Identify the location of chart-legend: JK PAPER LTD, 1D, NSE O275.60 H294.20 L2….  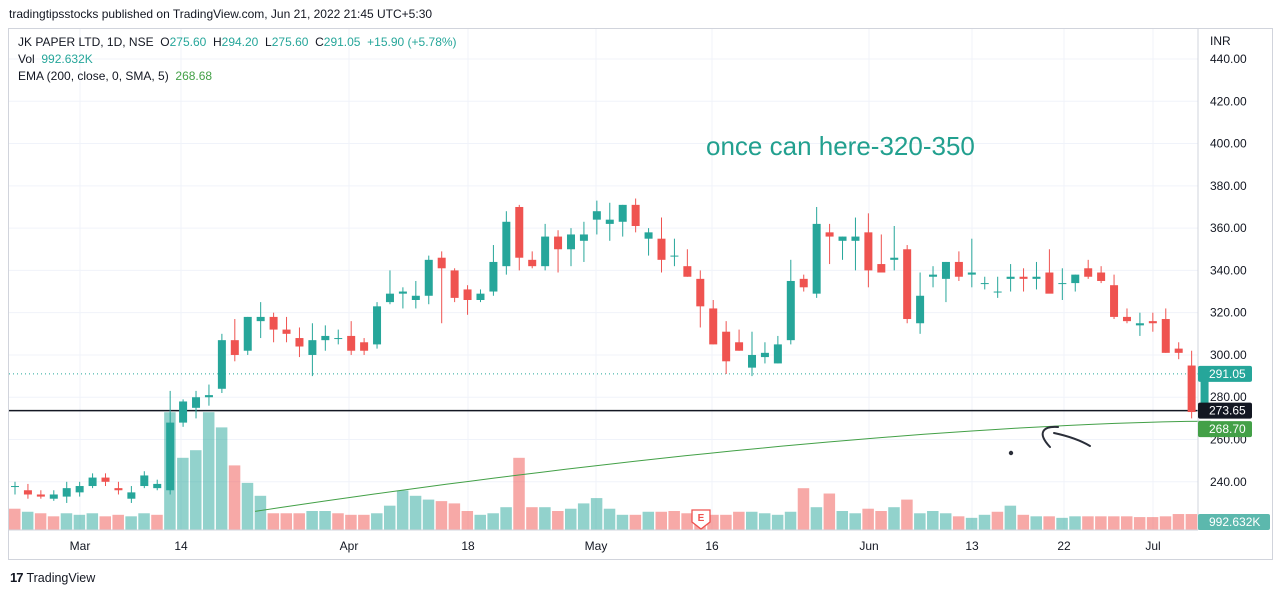
(237, 59).